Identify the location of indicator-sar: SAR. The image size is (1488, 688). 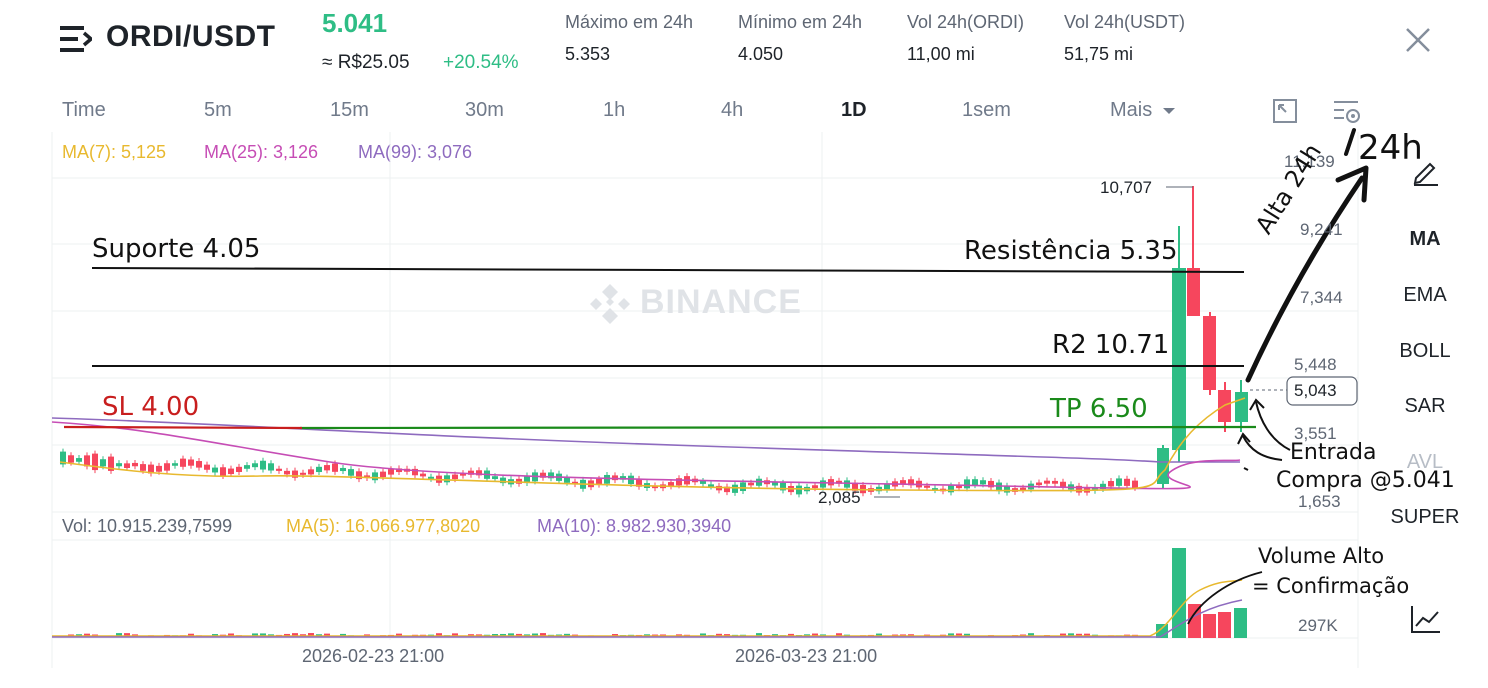
(1425, 406).